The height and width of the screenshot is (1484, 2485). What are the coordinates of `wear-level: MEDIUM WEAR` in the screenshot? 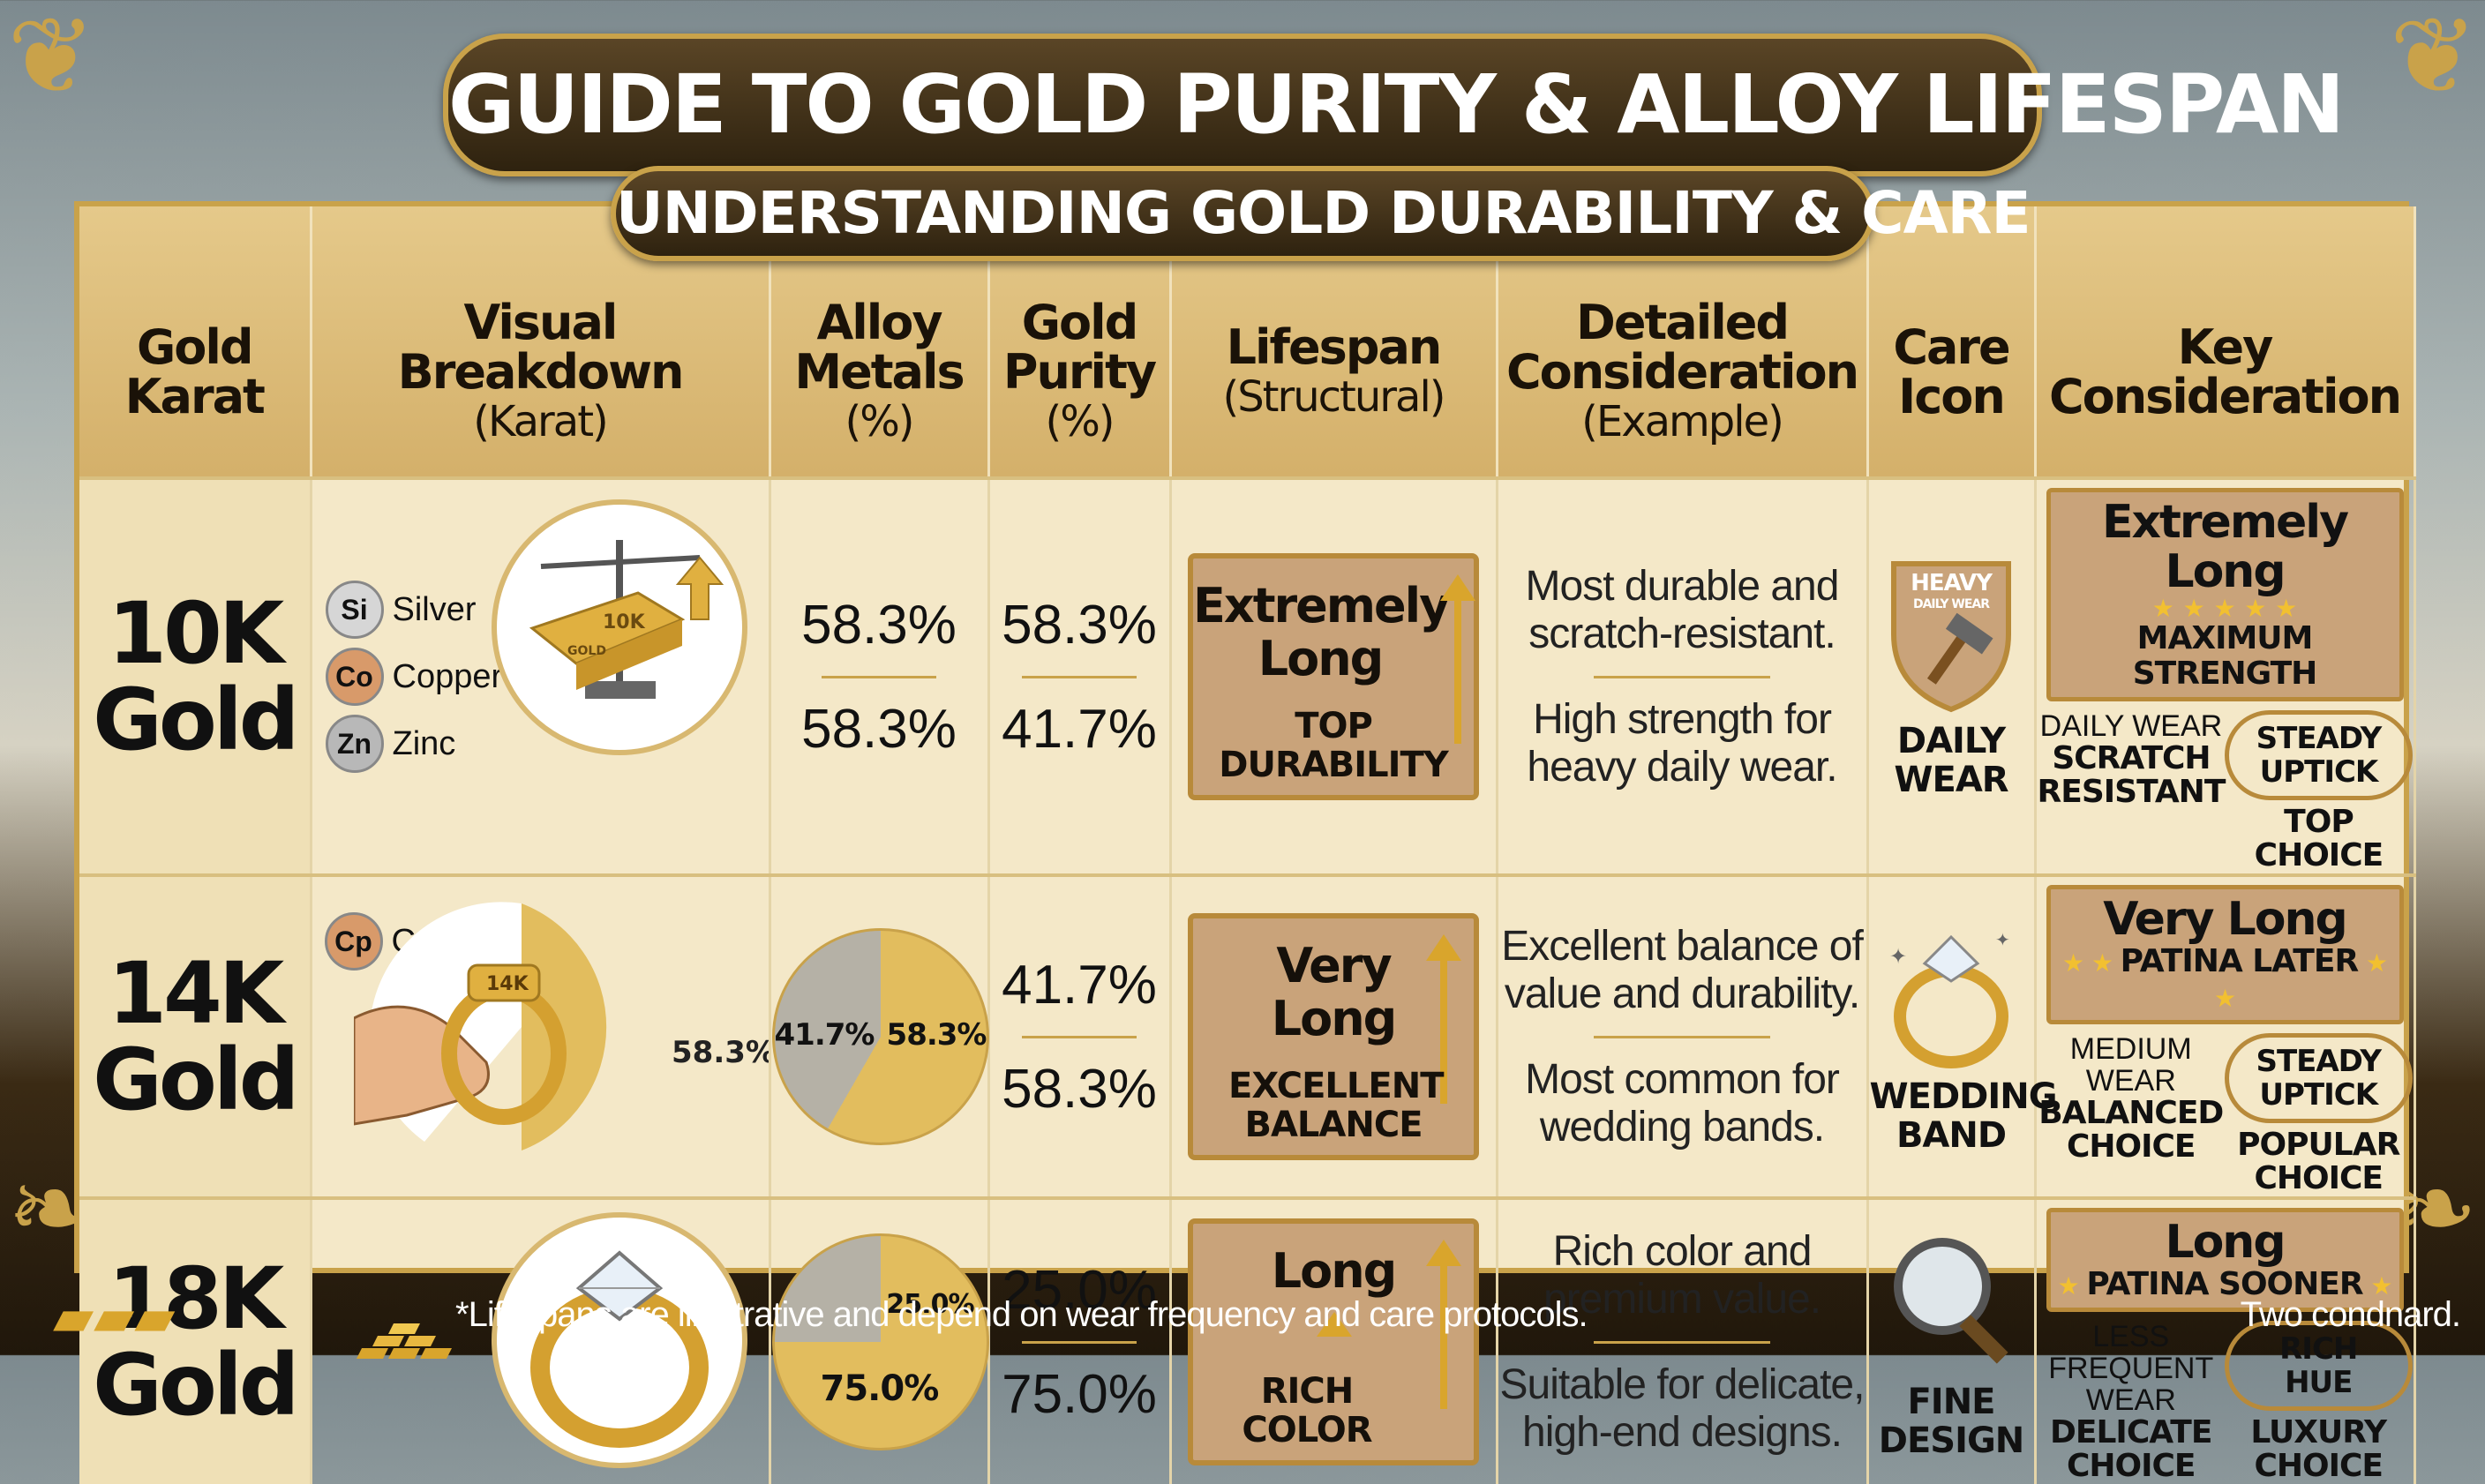 It's located at (2130, 1065).